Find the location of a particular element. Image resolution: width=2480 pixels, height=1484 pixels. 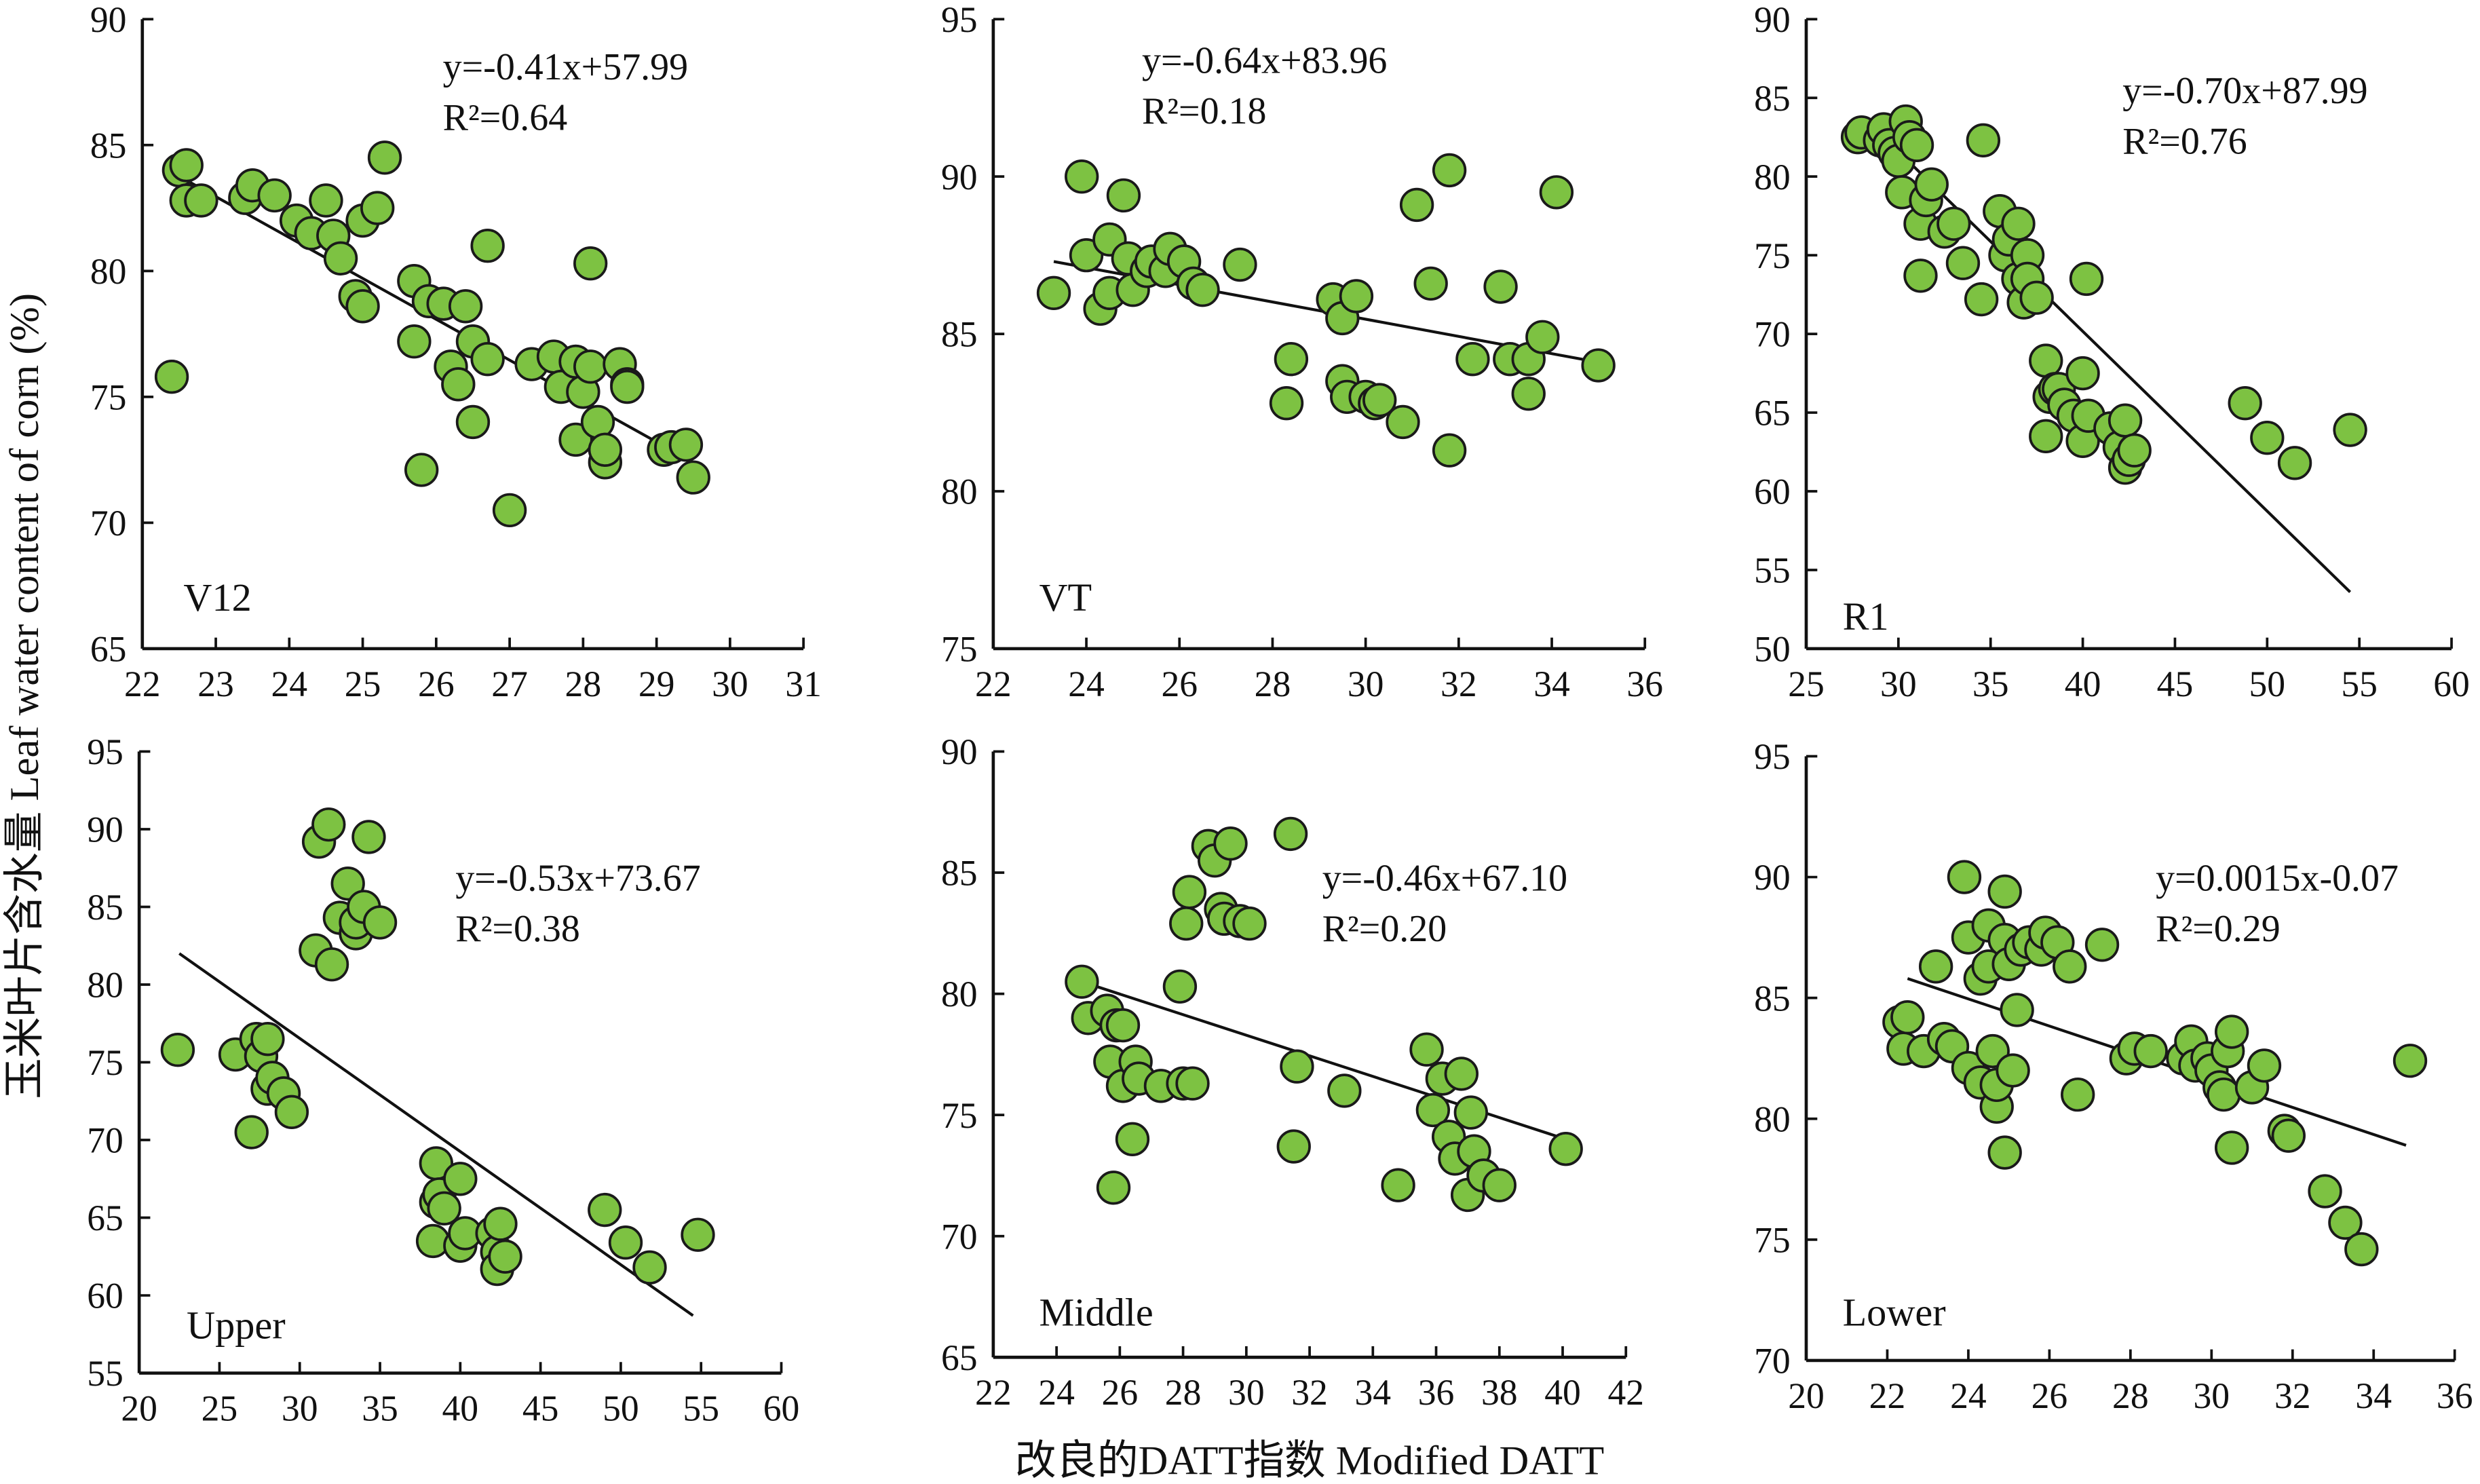

x-tick-label: 29 is located at coordinates (657, 684).